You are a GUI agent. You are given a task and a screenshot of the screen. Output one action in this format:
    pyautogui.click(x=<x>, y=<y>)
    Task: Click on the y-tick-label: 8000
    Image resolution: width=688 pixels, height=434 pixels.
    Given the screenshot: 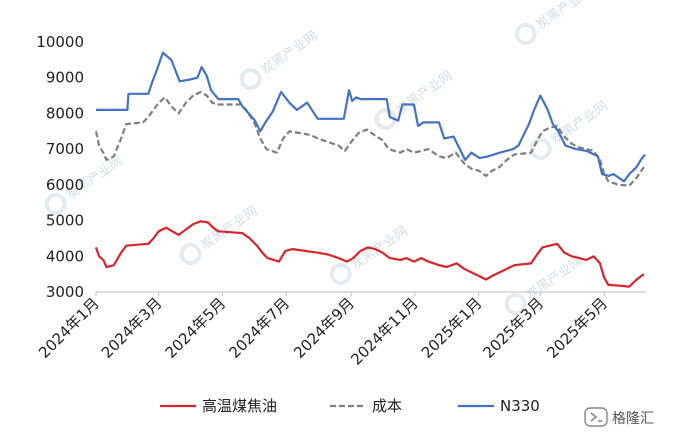 What is the action you would take?
    pyautogui.click(x=65, y=113)
    